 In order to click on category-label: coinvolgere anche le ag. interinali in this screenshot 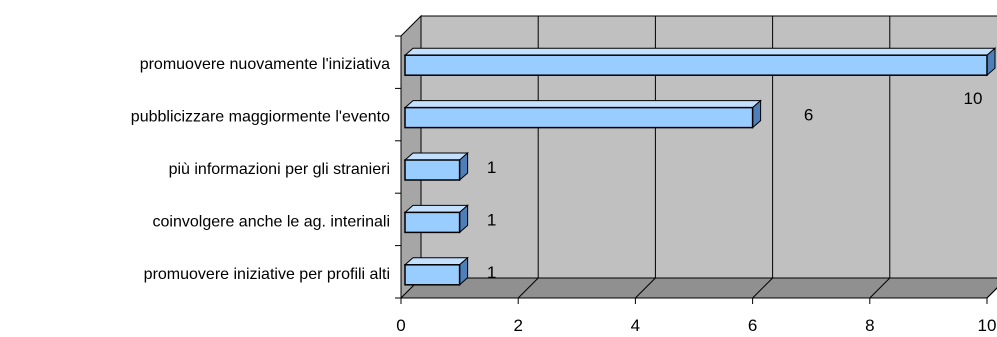, I will do `click(271, 221)`.